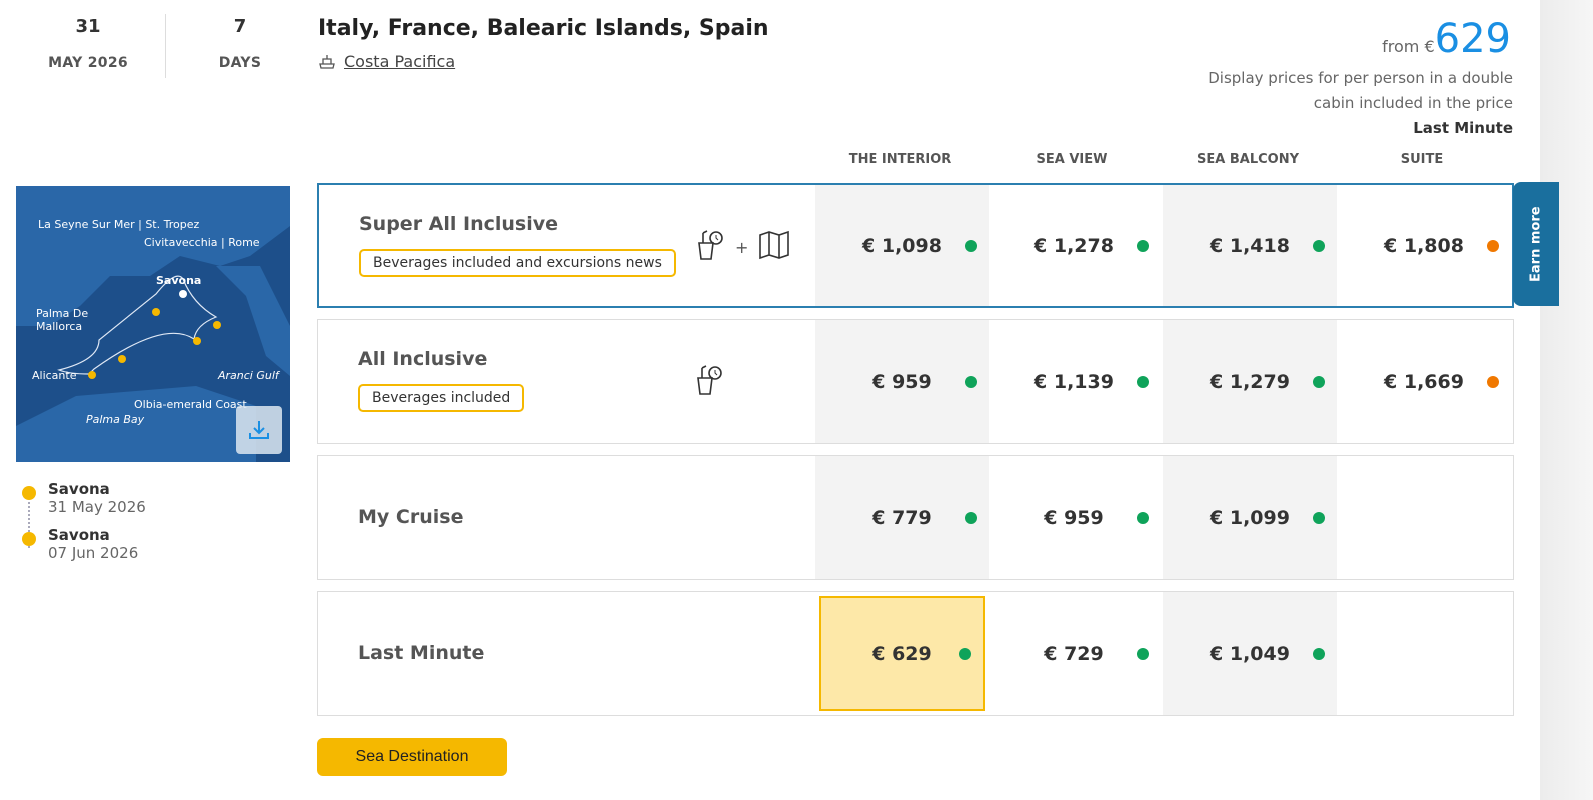  I want to click on map-label: Palma Bay, so click(115, 419).